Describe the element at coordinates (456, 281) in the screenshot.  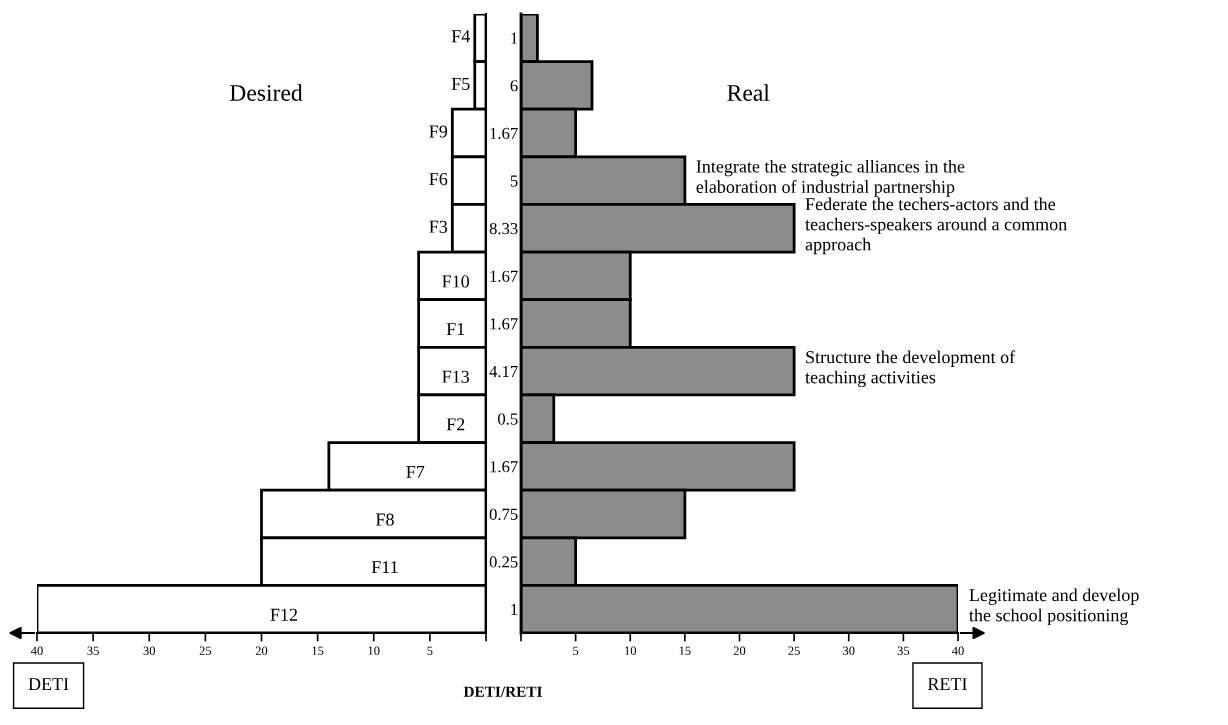
I see `y-tick-label: F10` at that location.